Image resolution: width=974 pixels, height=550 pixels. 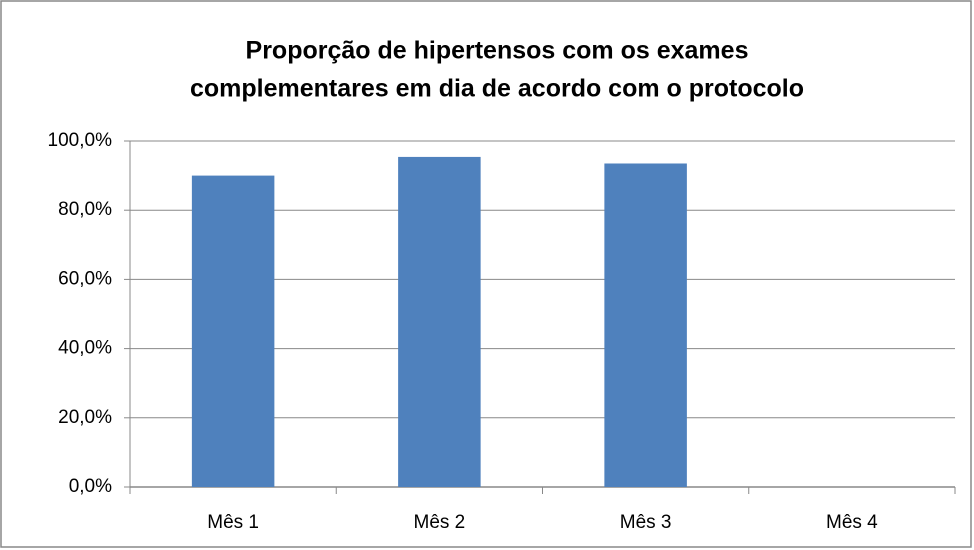 I want to click on x-tick-label: Mês 4, so click(x=852, y=522).